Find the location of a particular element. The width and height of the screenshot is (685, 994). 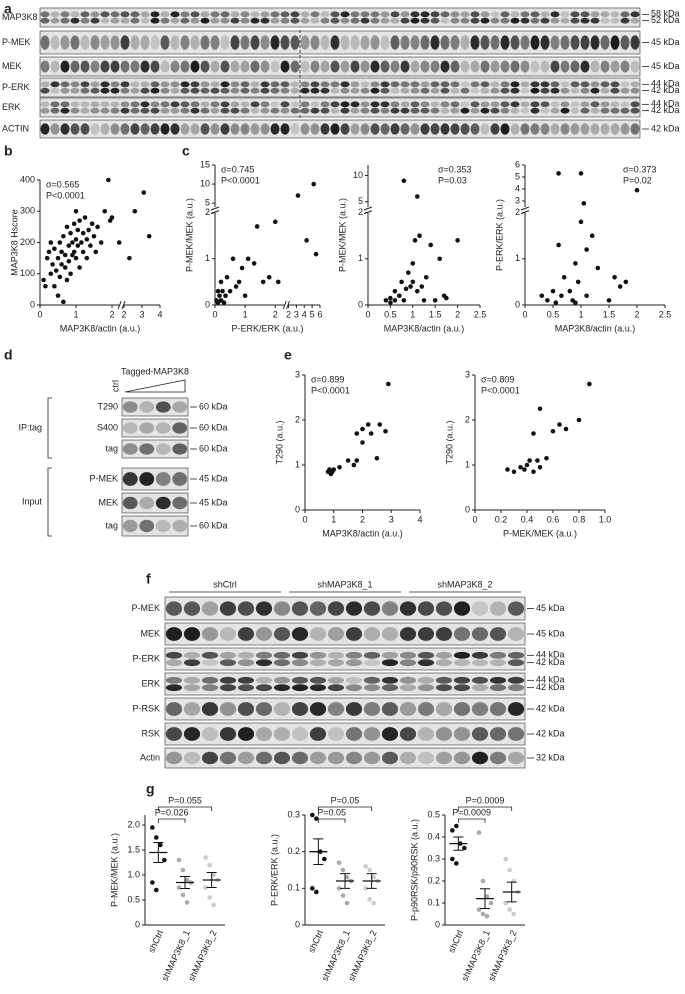

size-label: 44 kDa is located at coordinates (665, 84).